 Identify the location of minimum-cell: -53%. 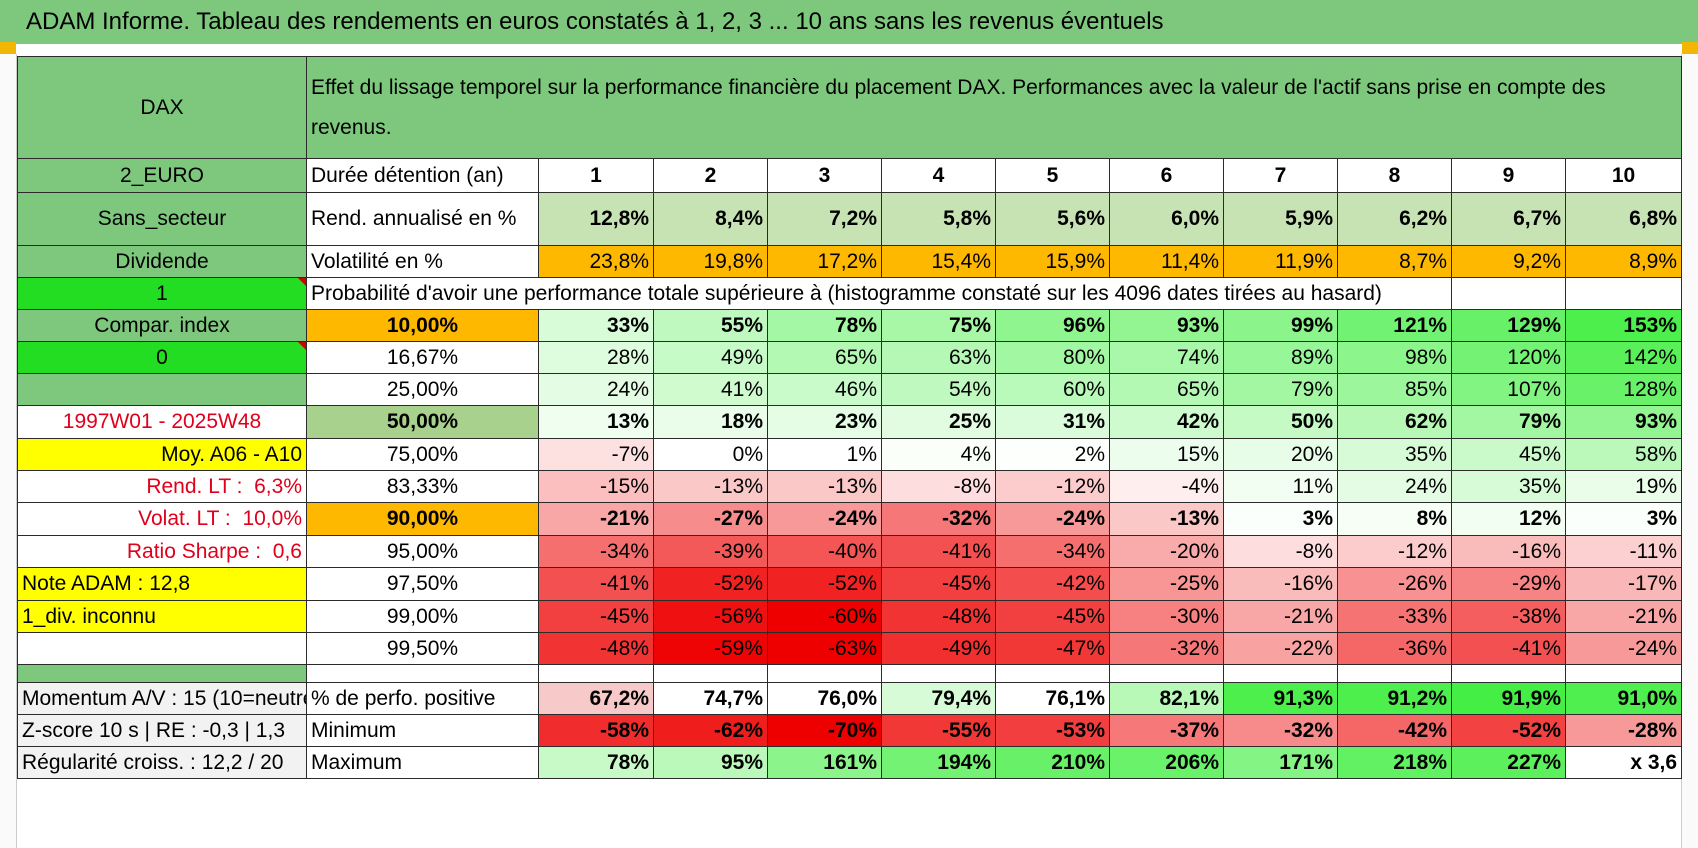
(1052, 730).